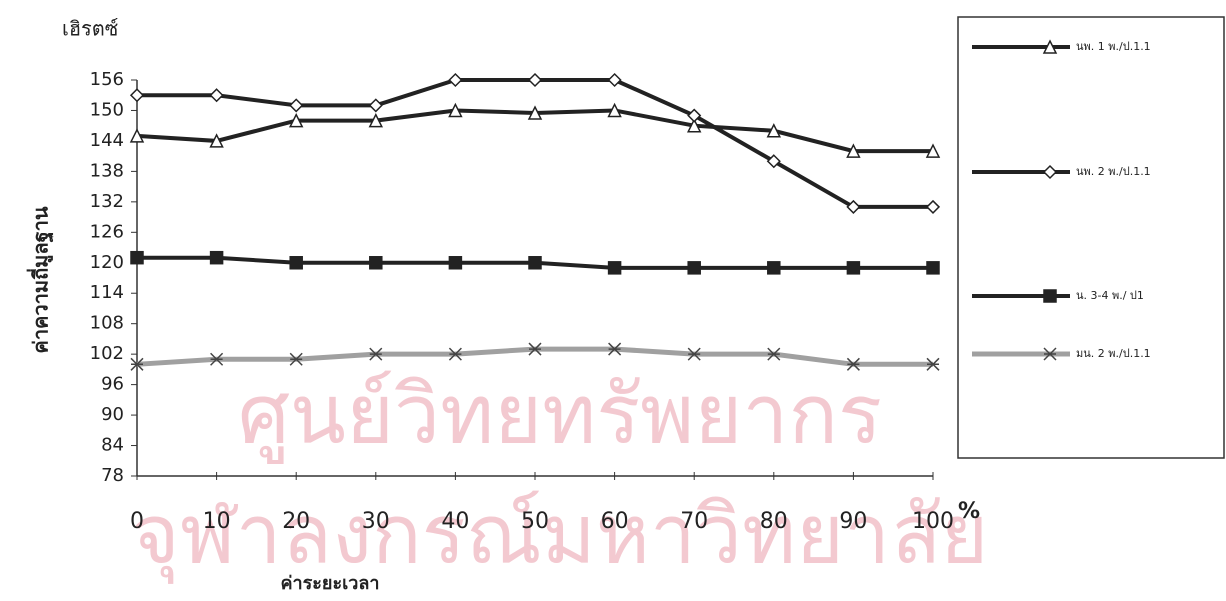 The width and height of the screenshot is (1226, 601). What do you see at coordinates (112, 475) in the screenshot?
I see `y-tick-label: 78` at bounding box center [112, 475].